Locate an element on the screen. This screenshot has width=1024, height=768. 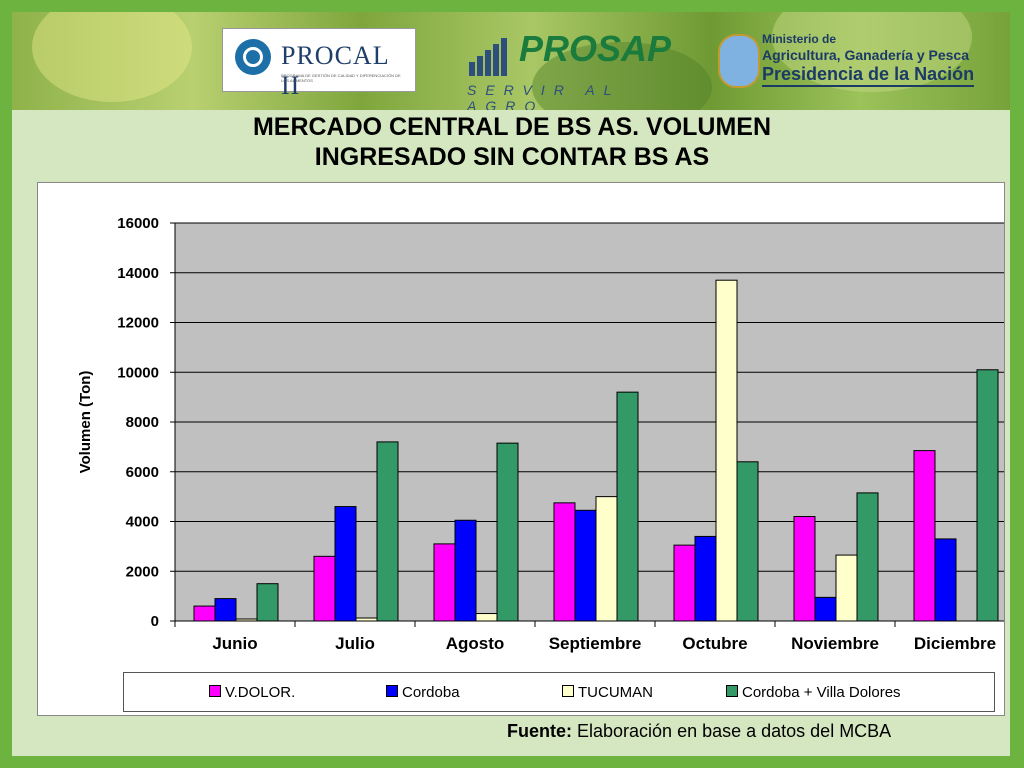
y-tick-label: 10000 is located at coordinates (138, 372).